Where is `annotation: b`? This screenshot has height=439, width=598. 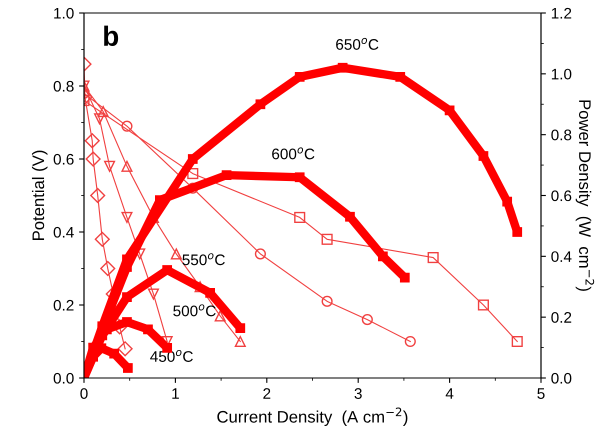
annotation: b is located at coordinates (111, 36).